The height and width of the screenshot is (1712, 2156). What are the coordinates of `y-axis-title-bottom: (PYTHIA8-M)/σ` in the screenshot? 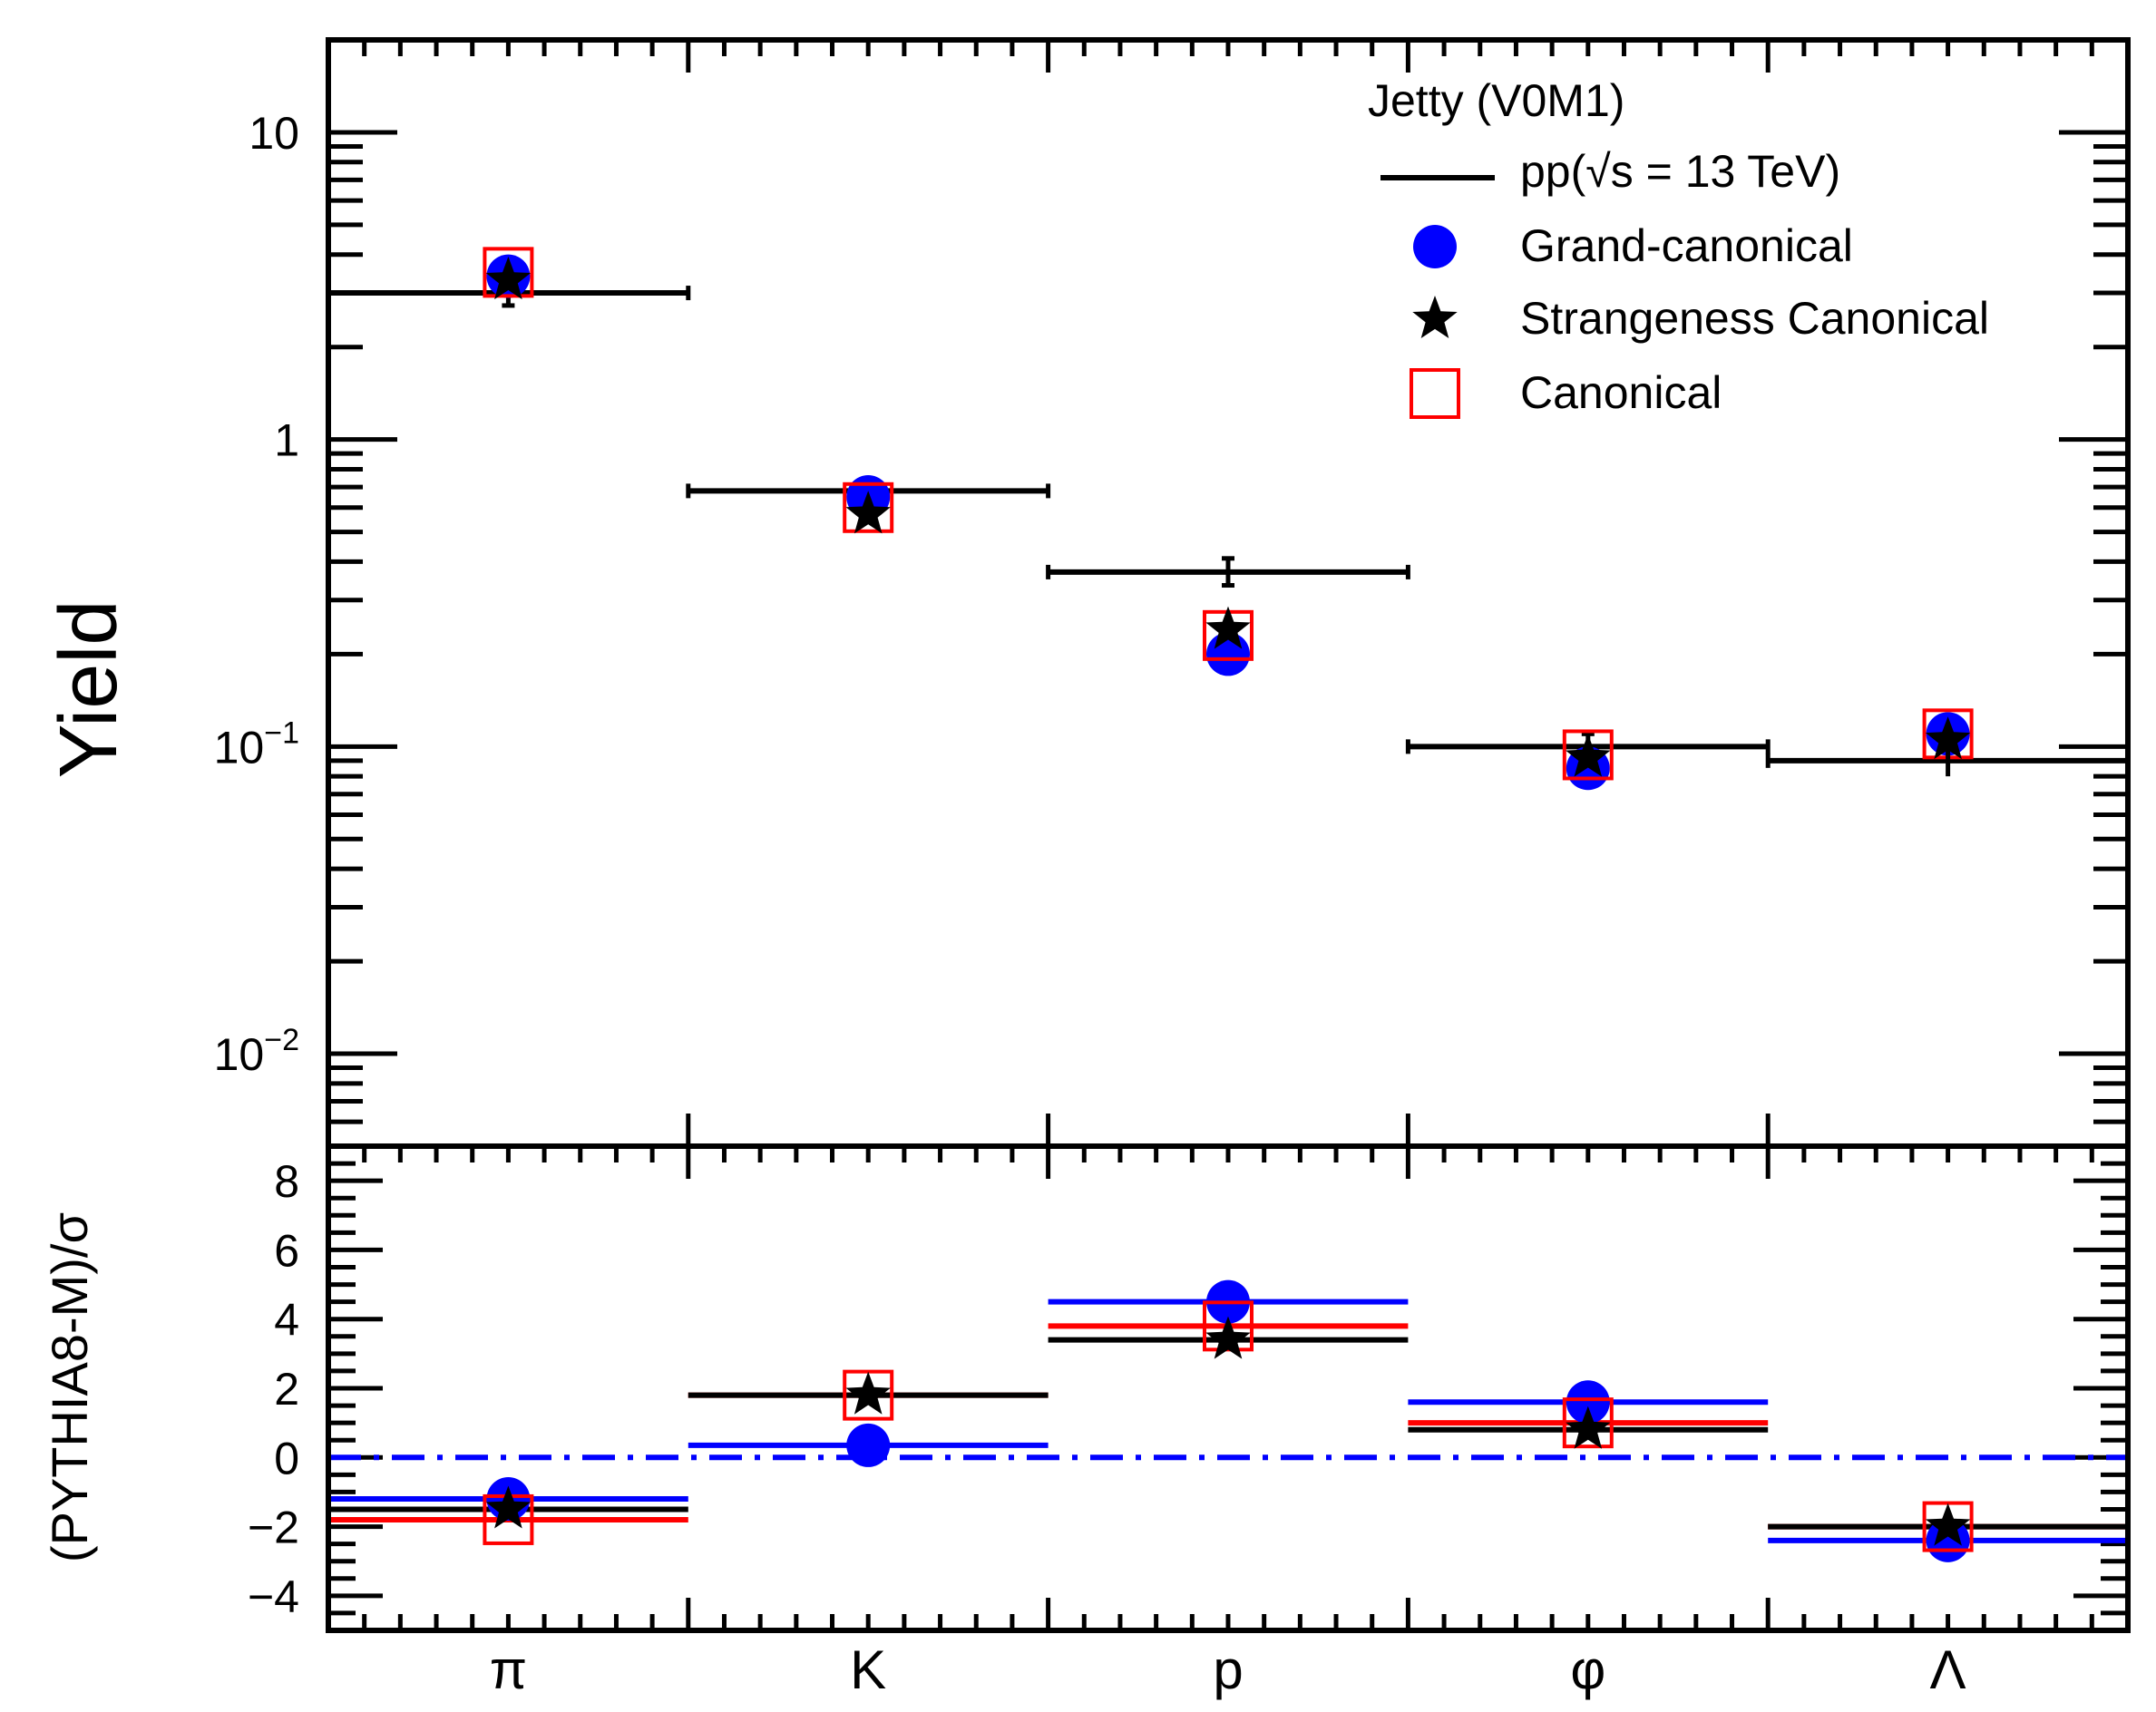 It's located at (69, 1387).